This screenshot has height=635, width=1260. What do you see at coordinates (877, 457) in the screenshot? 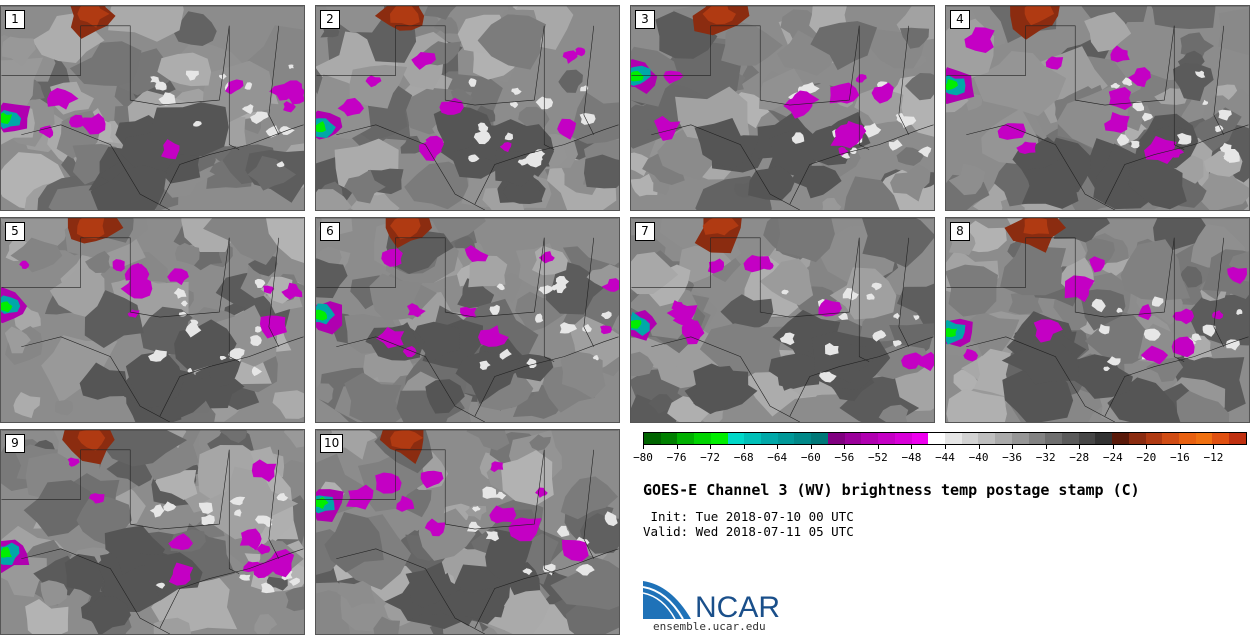
I see `colorbar-tick-label: −52` at bounding box center [877, 457].